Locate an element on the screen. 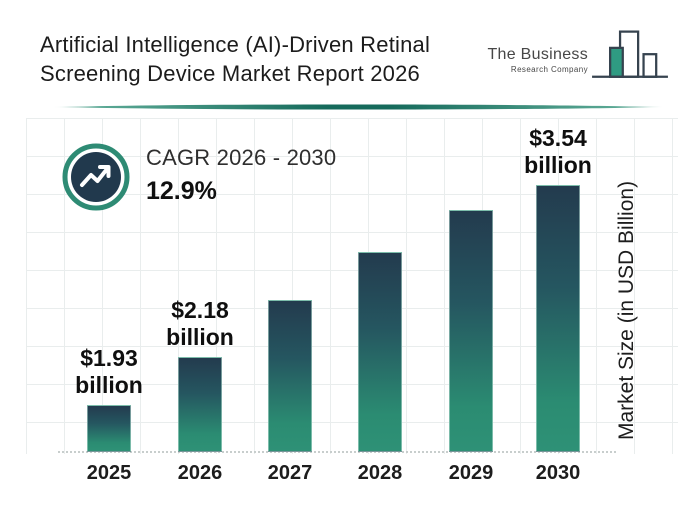 The width and height of the screenshot is (696, 522). bar-2029 is located at coordinates (471, 331).